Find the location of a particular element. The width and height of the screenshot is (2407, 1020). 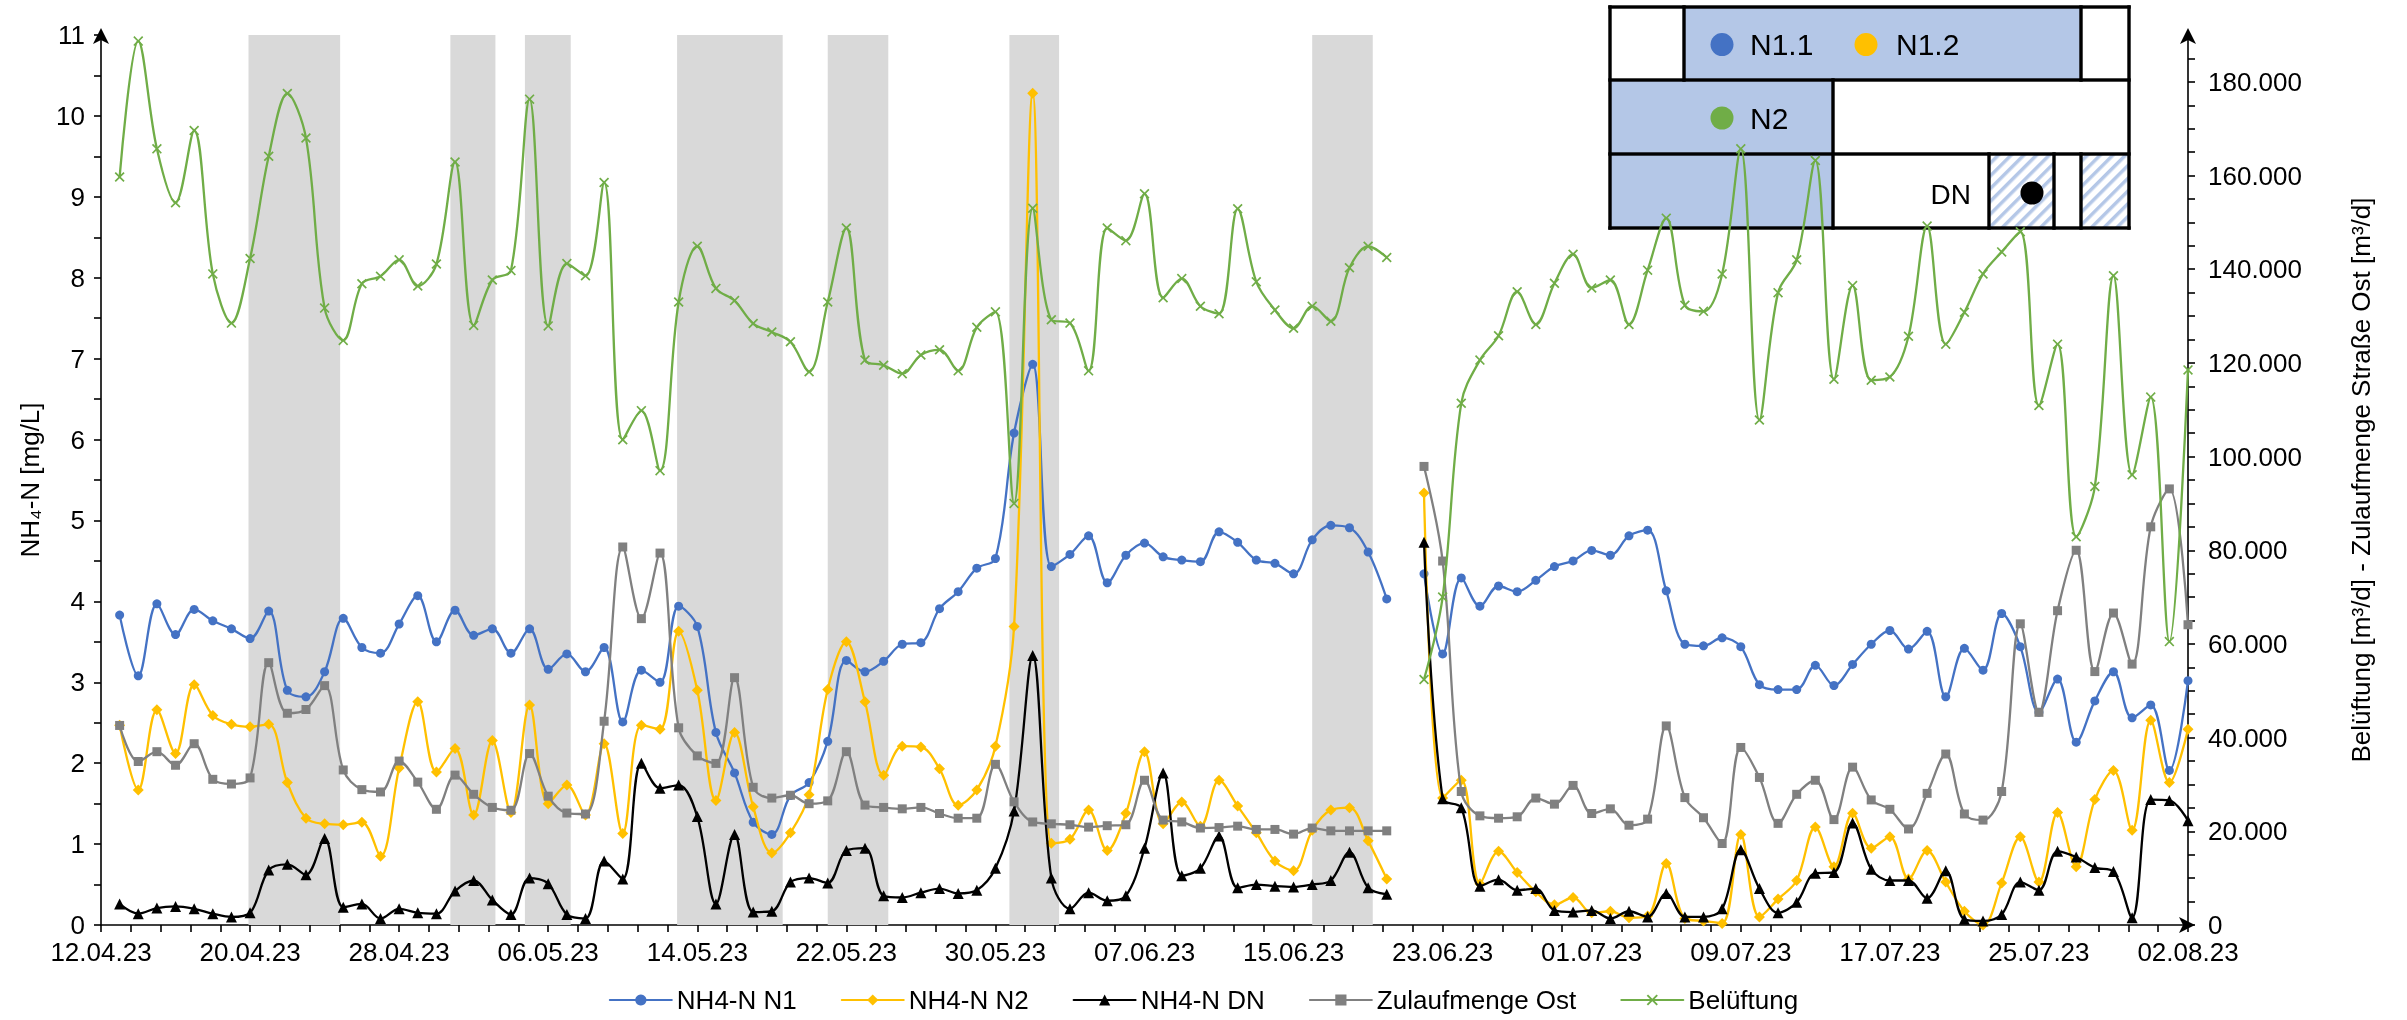

y2-tick-label: 40.000 is located at coordinates (2248, 737).